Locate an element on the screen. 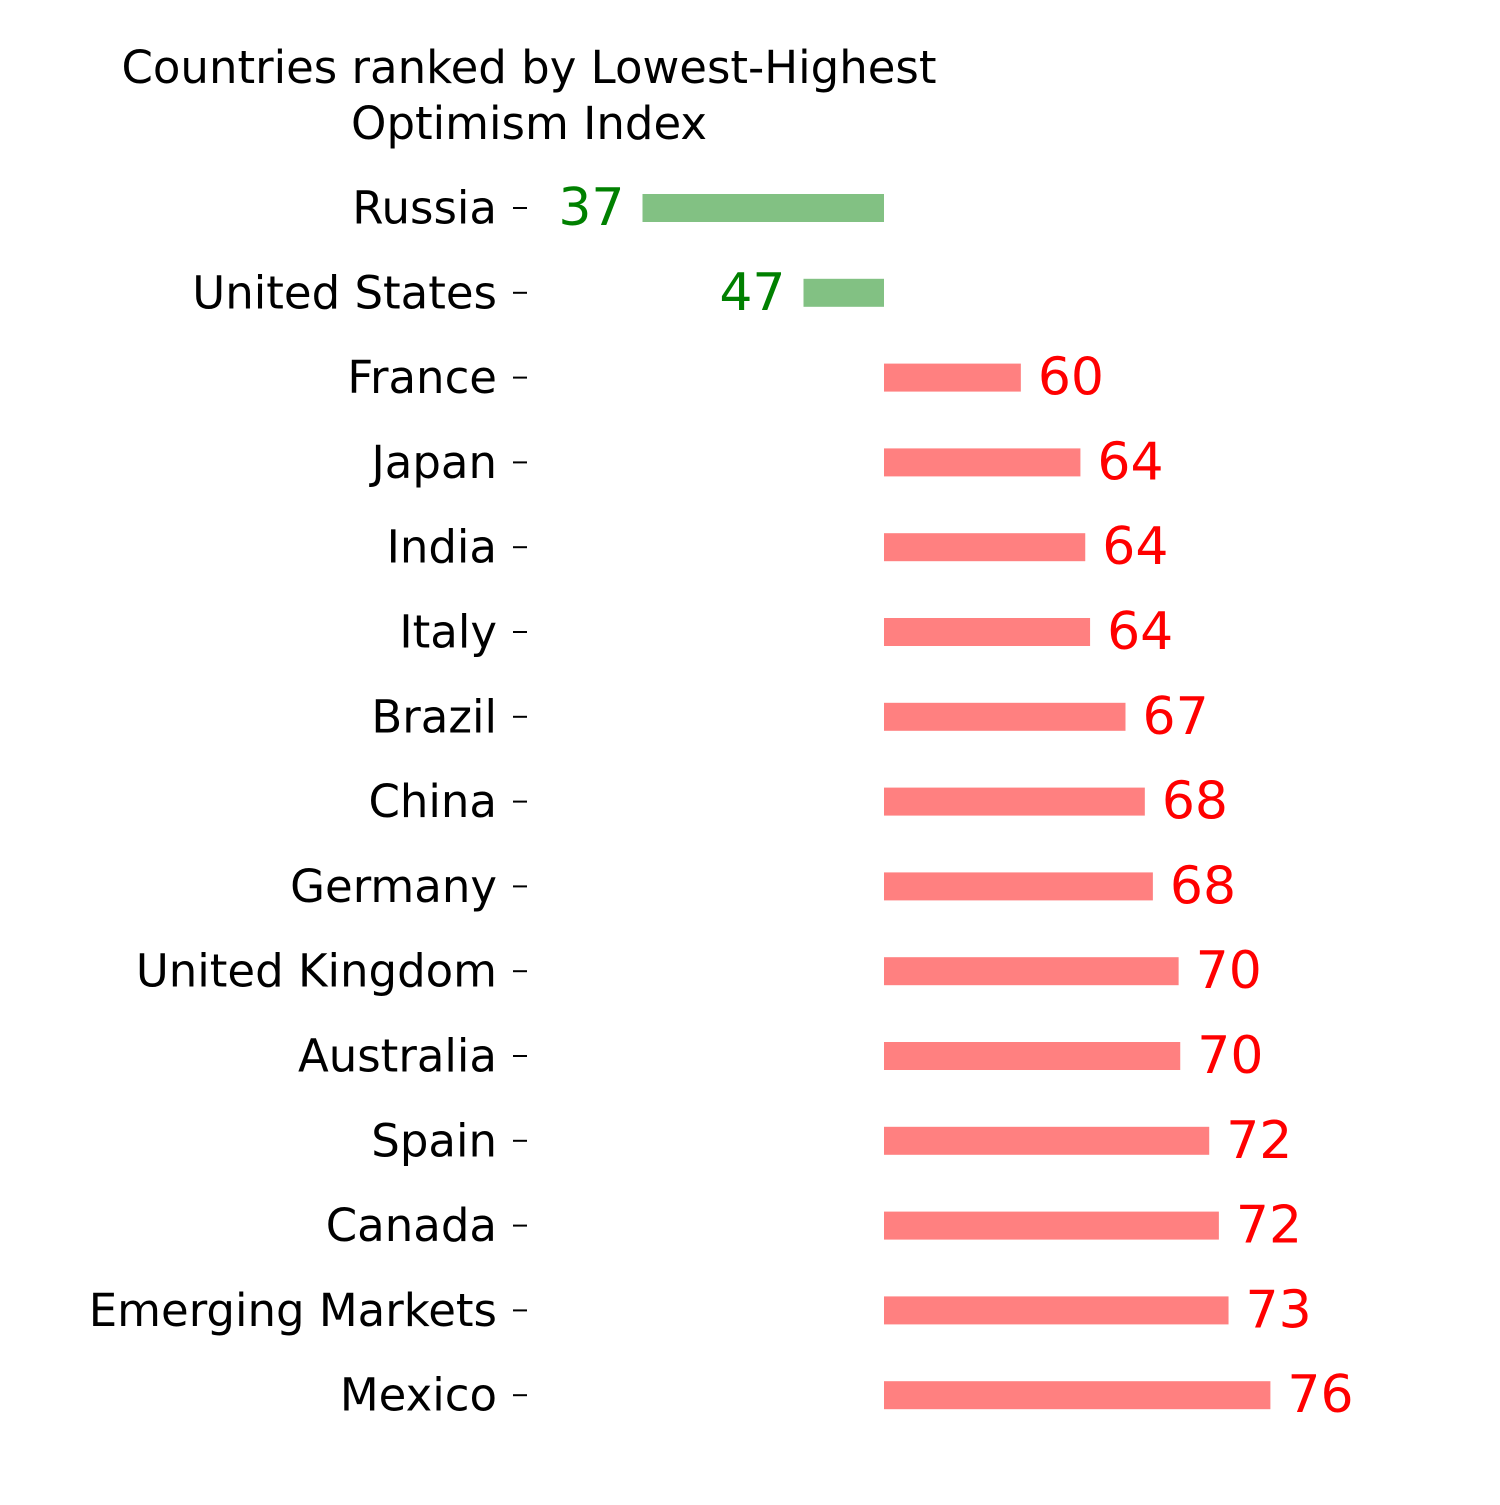 Image resolution: width=1500 pixels, height=1505 pixels. data-label: 60 is located at coordinates (1071, 378).